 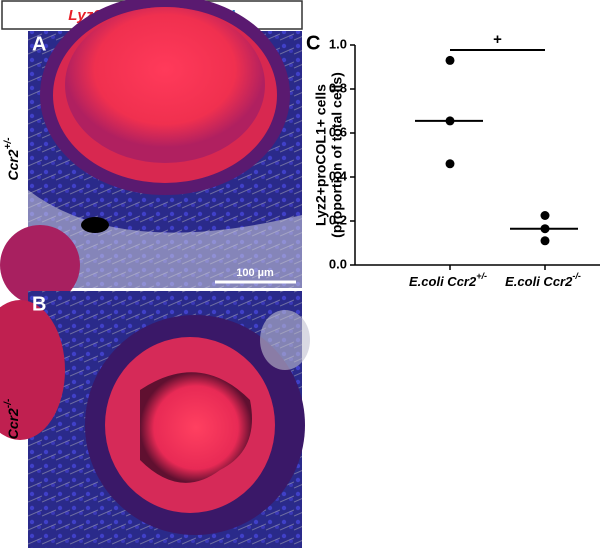 I want to click on y-axis-label: (proportion of total cells), so click(x=337, y=155).